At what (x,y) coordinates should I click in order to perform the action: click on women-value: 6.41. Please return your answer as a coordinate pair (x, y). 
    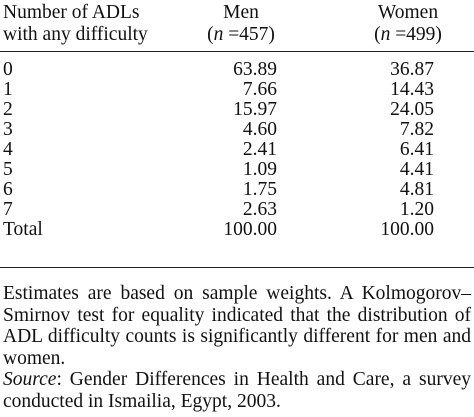
    Looking at the image, I should click on (416, 149).